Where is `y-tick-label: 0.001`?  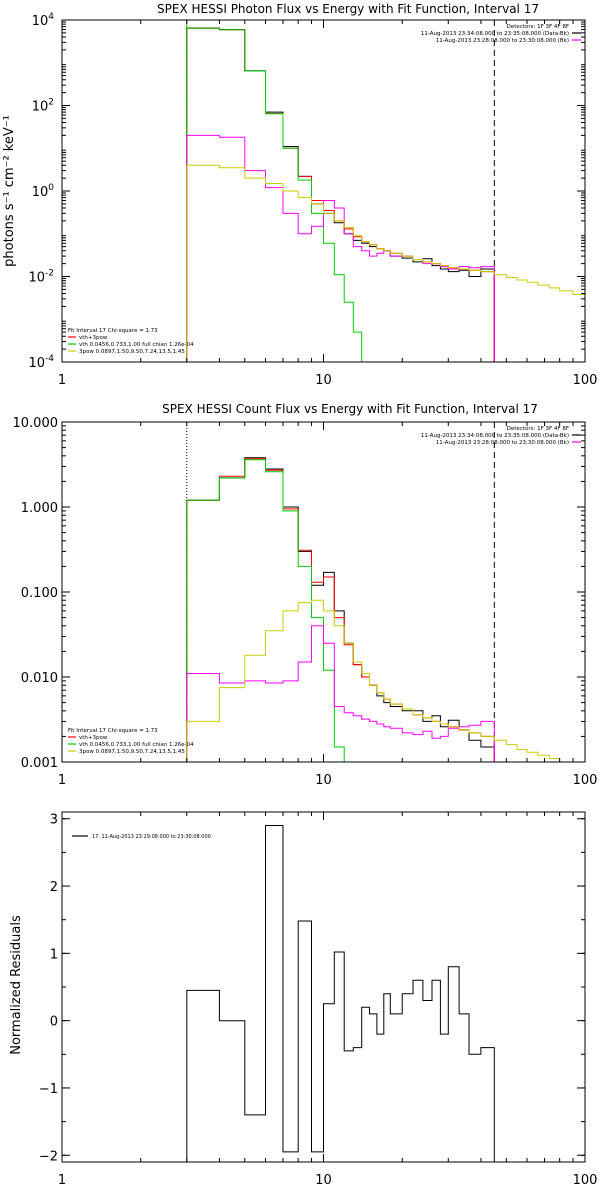
y-tick-label: 0.001 is located at coordinates (39, 763).